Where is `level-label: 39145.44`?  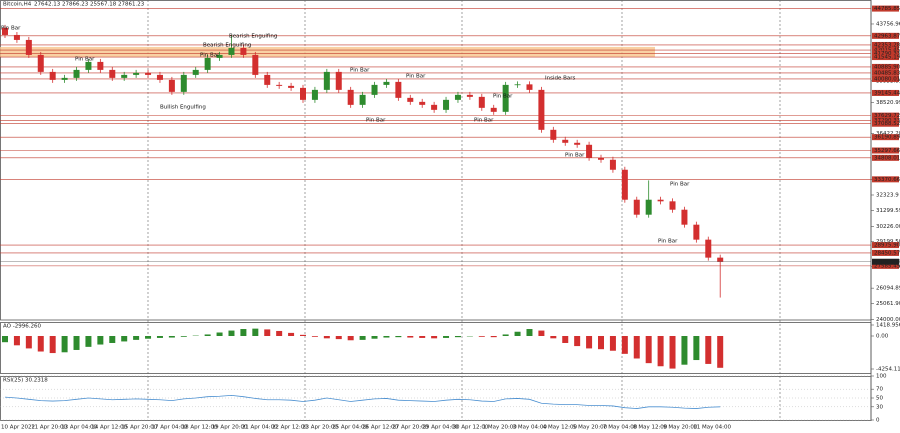
level-label: 39145.44 is located at coordinates (887, 93).